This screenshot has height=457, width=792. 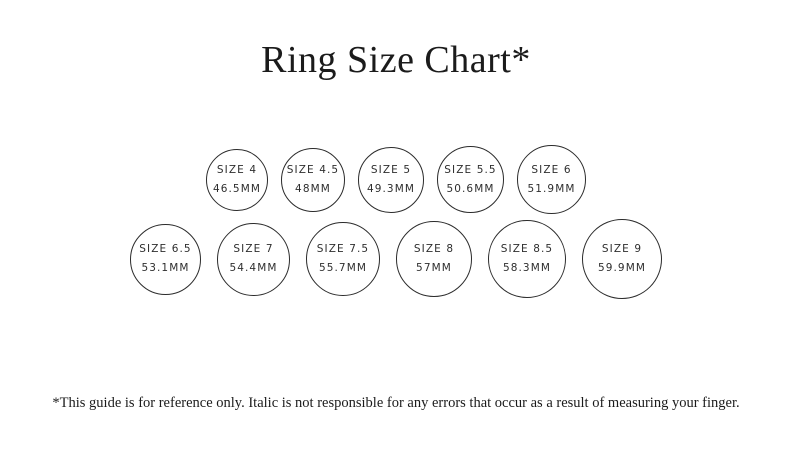 What do you see at coordinates (527, 249) in the screenshot?
I see `size-label: SIZE 8.5` at bounding box center [527, 249].